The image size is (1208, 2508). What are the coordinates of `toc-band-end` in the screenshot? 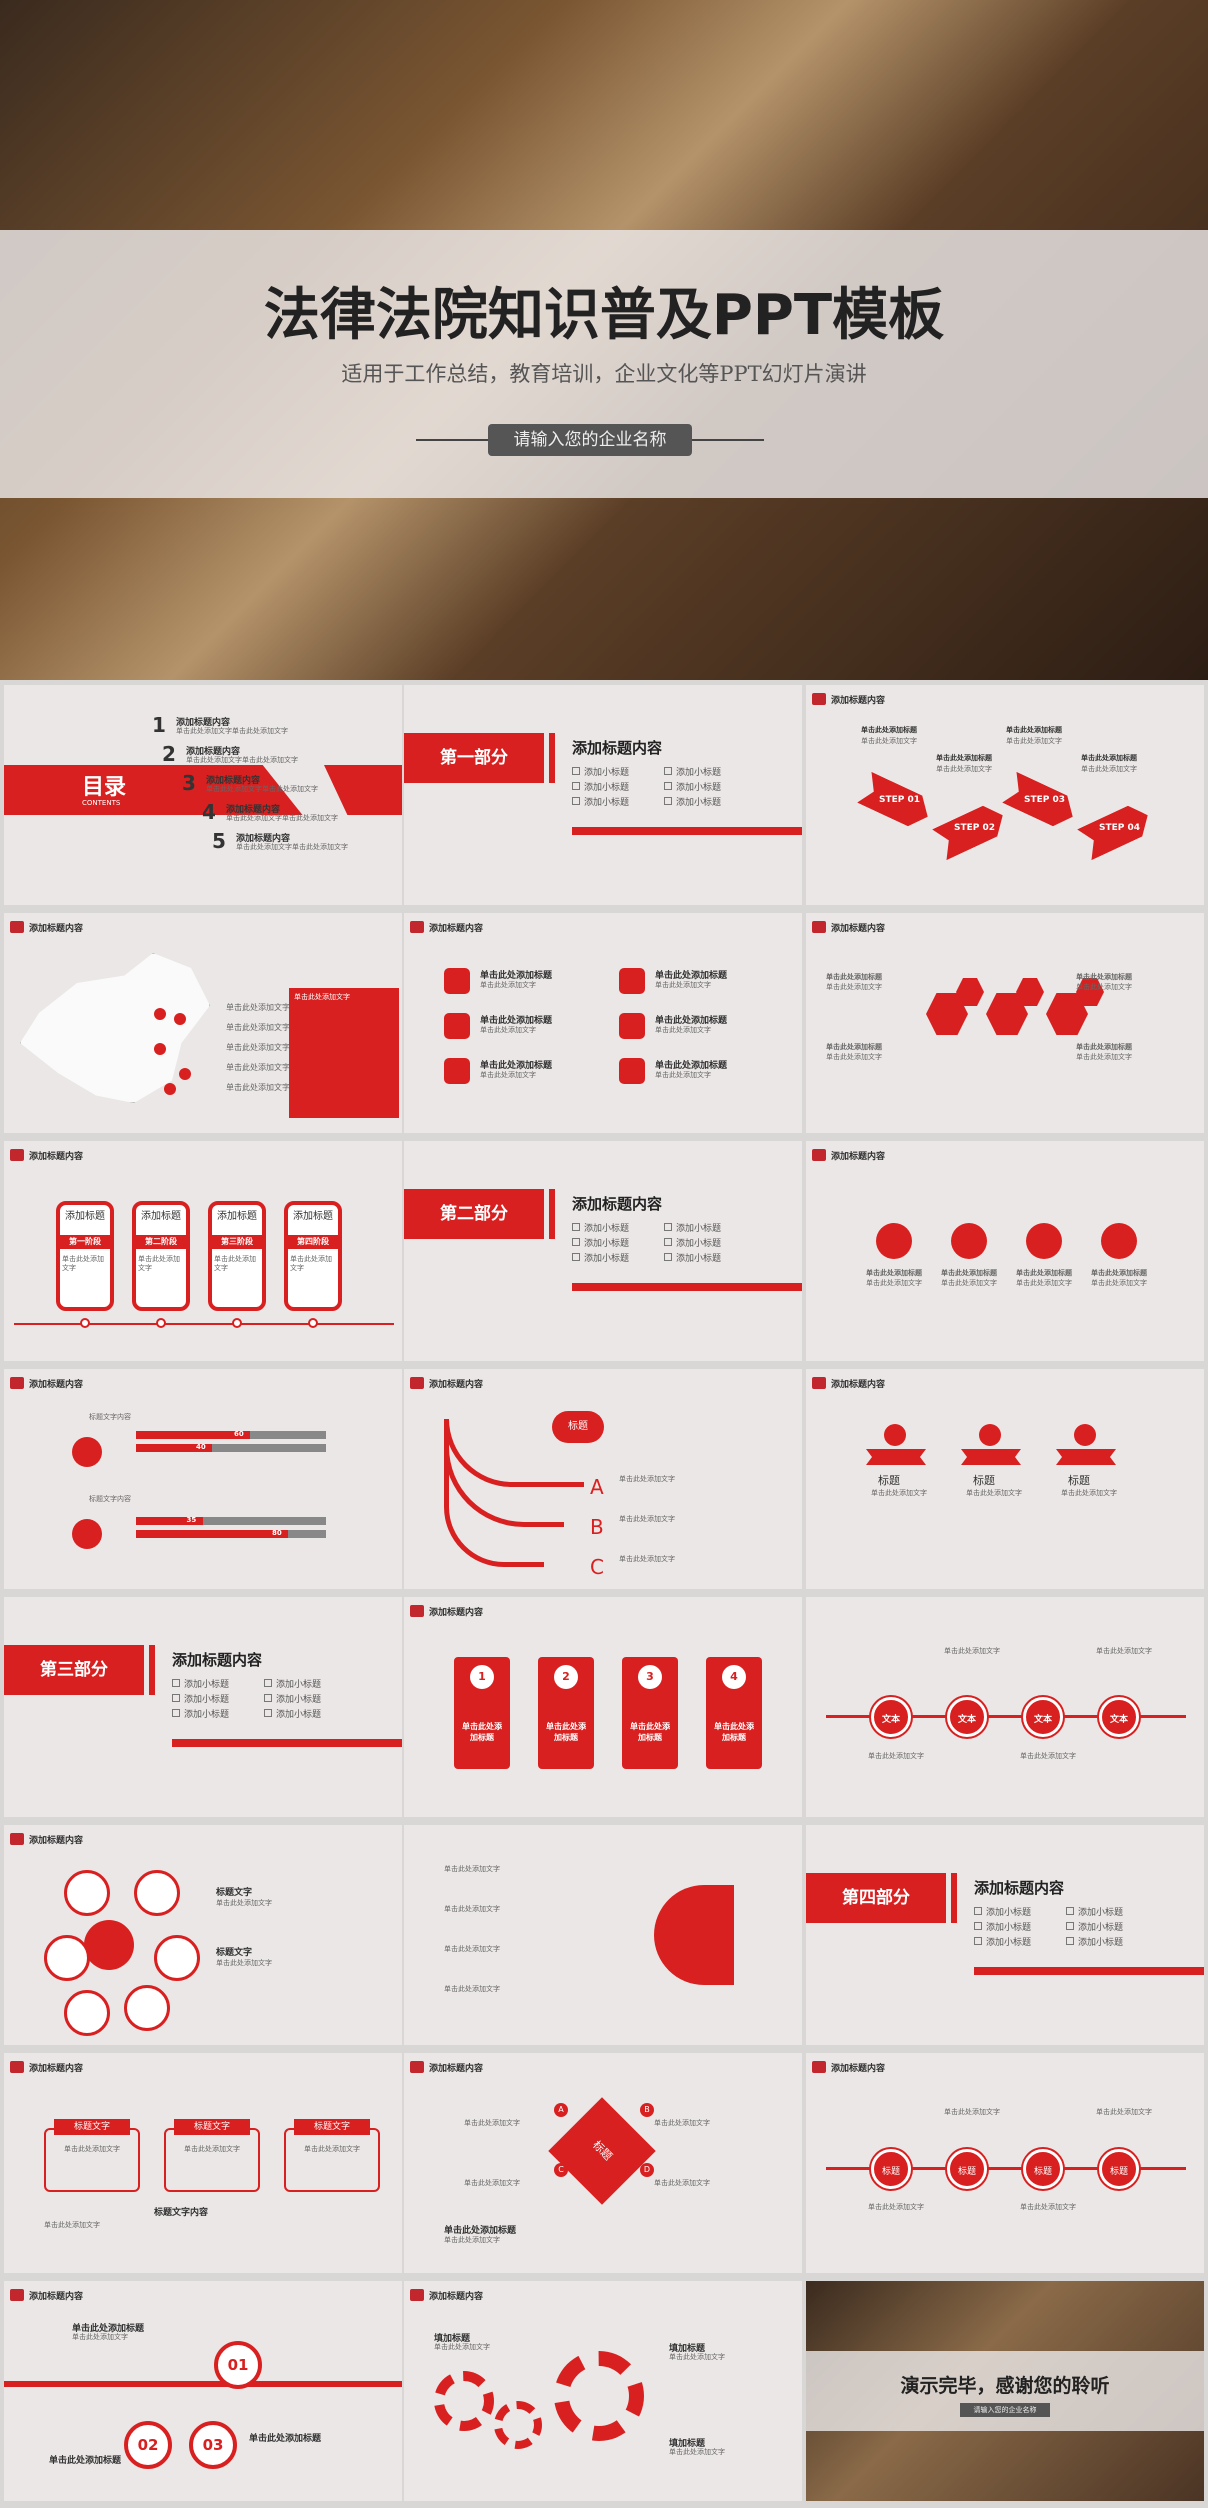 It's located at (363, 790).